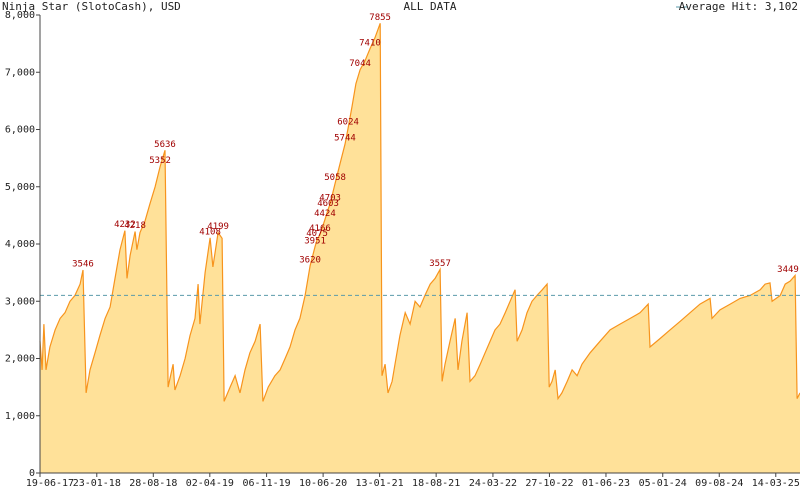  I want to click on x-tick-label: 09-08-24, so click(719, 483).